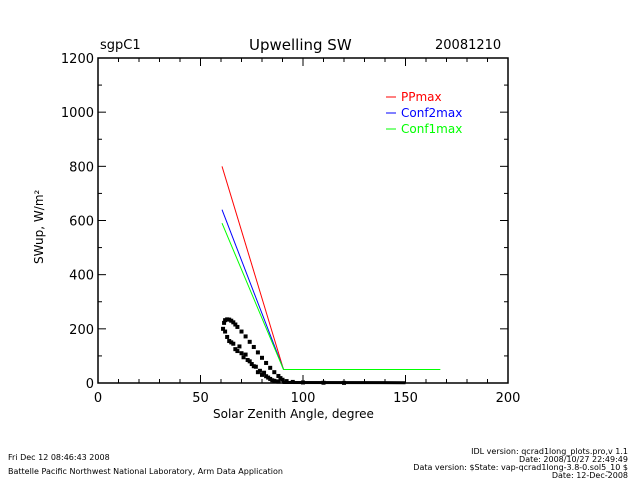 The height and width of the screenshot is (480, 640). Describe the element at coordinates (90, 384) in the screenshot. I see `y-tick-label: 0` at that location.